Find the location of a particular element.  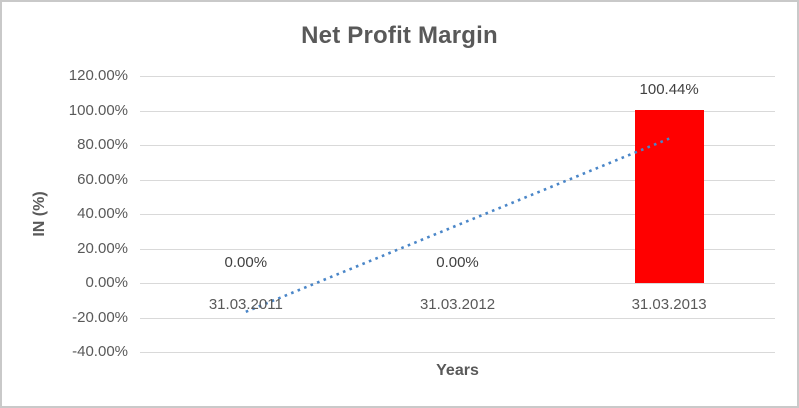

y-axis-tick-label: 0.00% is located at coordinates (106, 282).